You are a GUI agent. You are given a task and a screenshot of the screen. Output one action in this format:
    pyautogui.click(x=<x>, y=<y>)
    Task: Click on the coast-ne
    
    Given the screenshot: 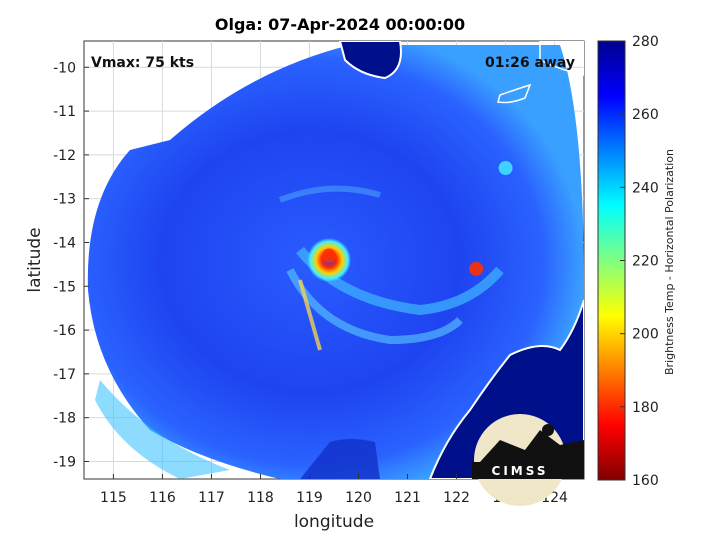 What is the action you would take?
    pyautogui.click(x=561, y=58)
    